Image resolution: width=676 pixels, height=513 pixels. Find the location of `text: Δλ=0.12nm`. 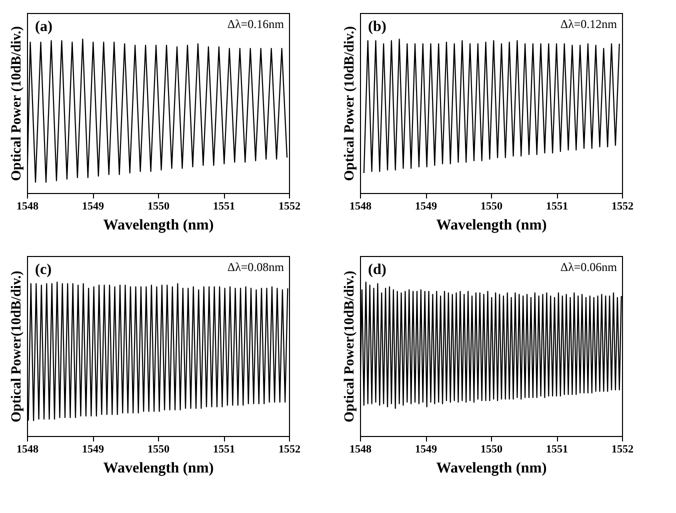

text: Δλ=0.12nm is located at coordinates (589, 24).